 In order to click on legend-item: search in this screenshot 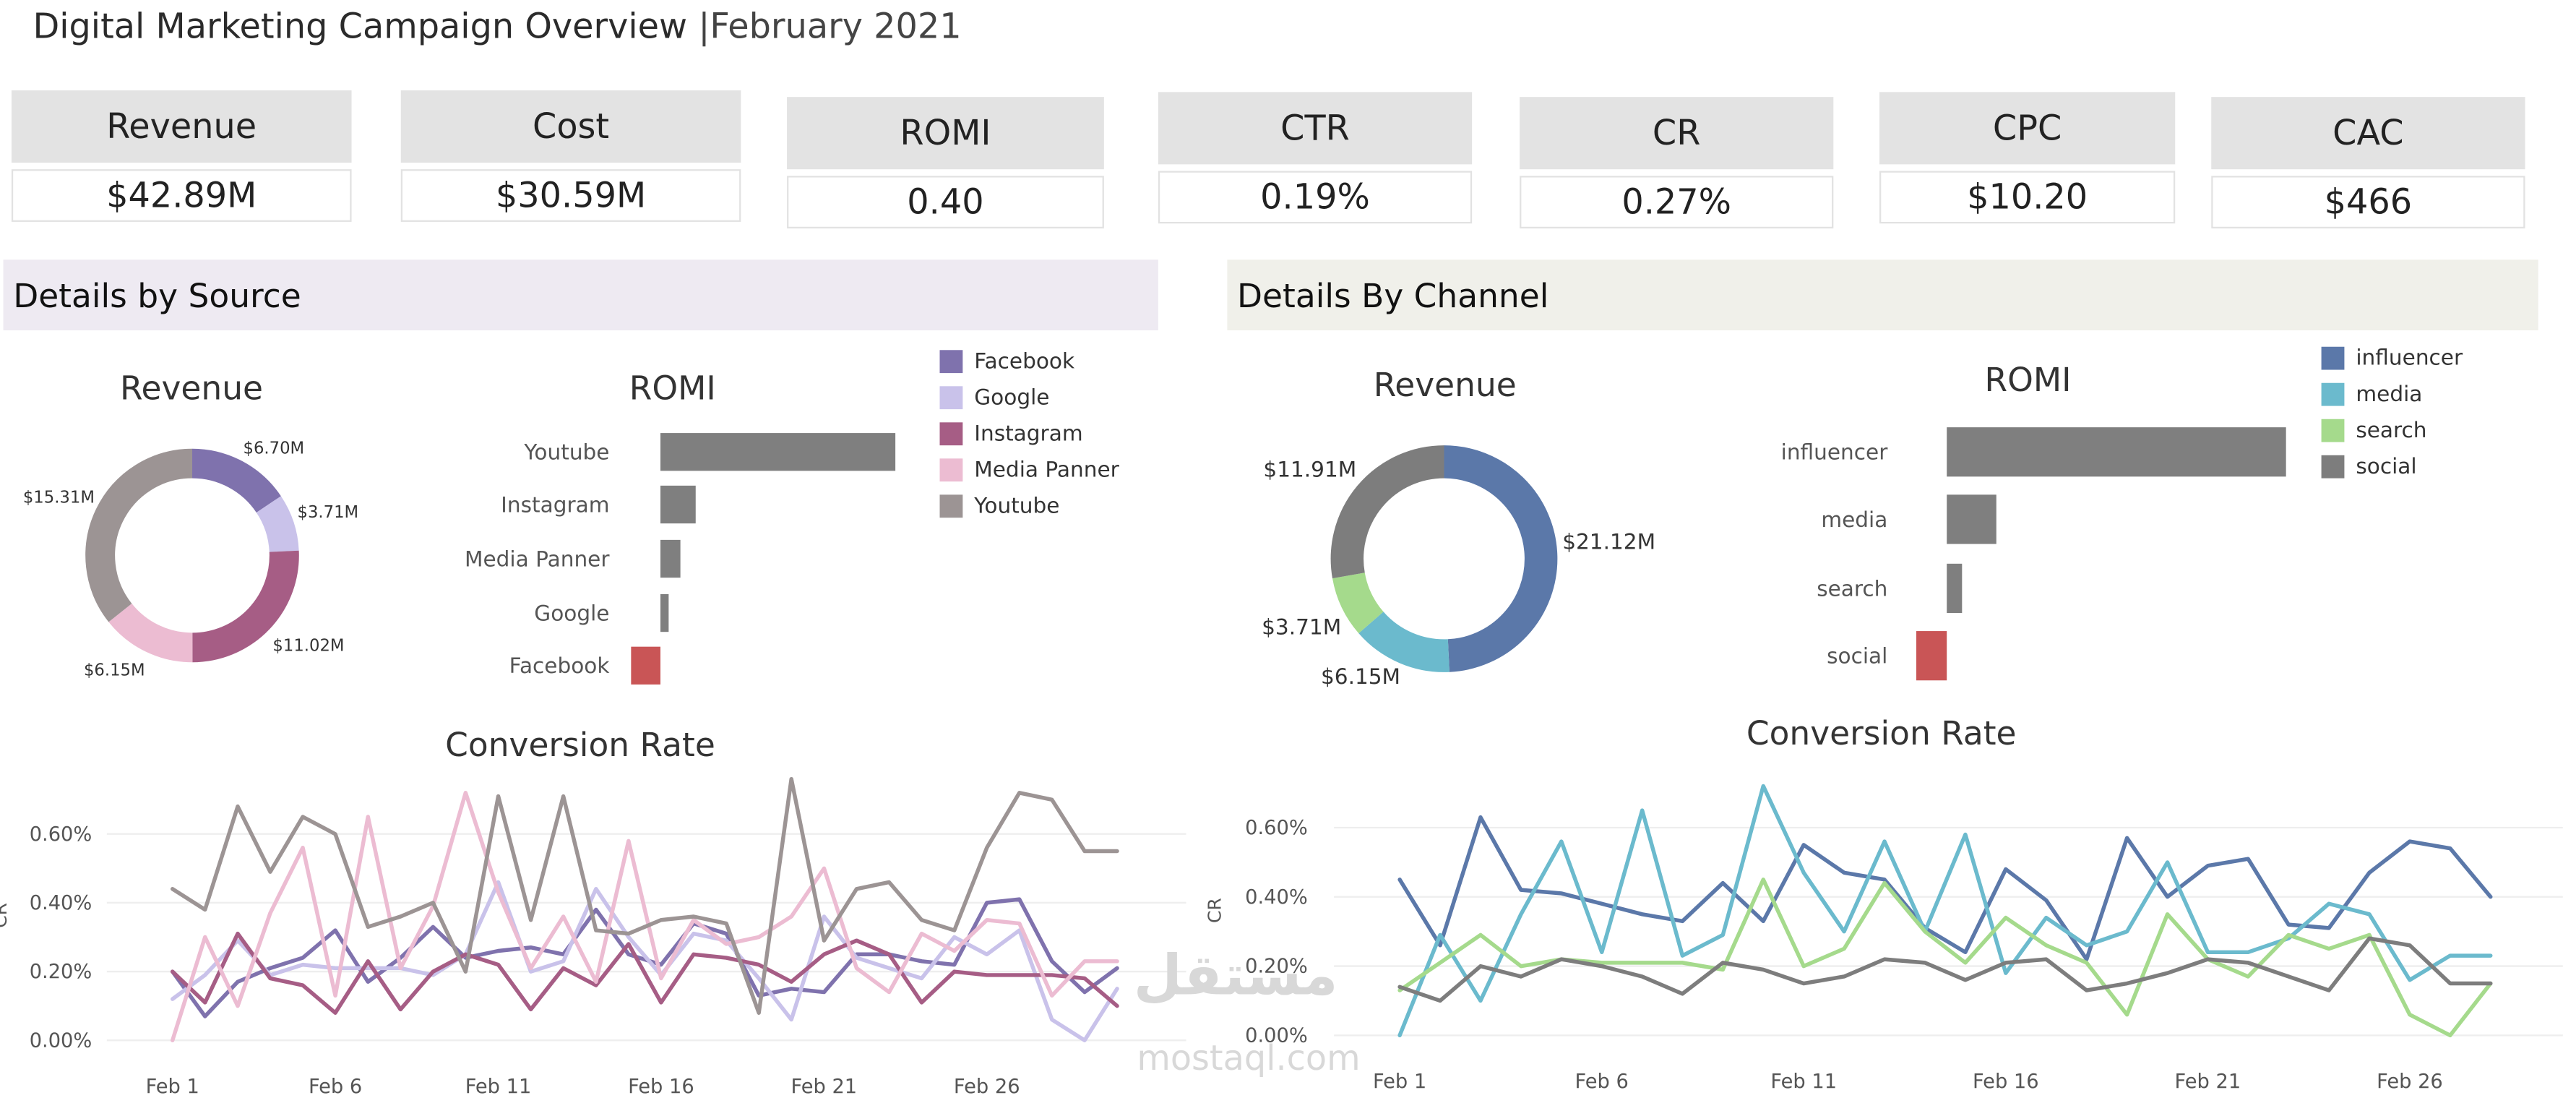, I will do `click(2392, 431)`.